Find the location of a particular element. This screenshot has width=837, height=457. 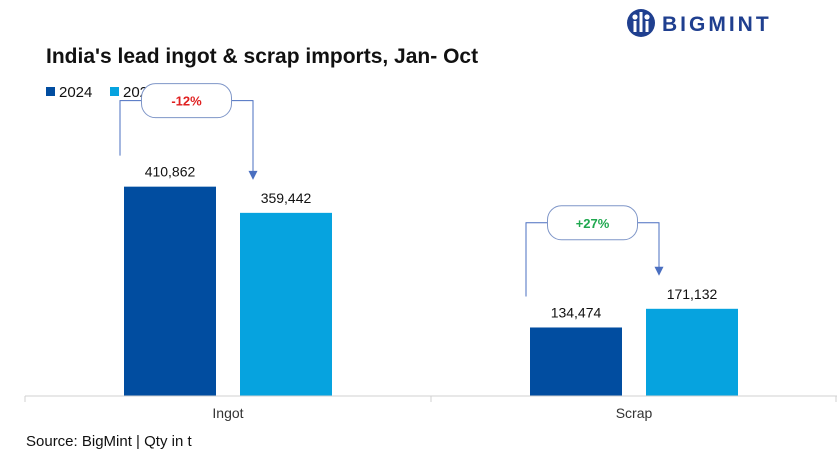

change-pill-ingot is located at coordinates (186, 101).